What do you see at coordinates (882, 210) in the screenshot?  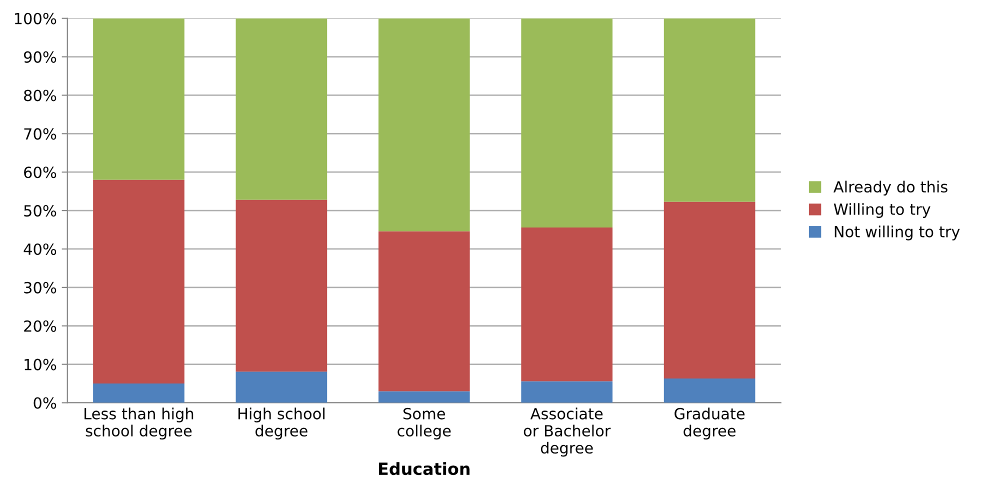 I see `legend-label: Willing to try` at bounding box center [882, 210].